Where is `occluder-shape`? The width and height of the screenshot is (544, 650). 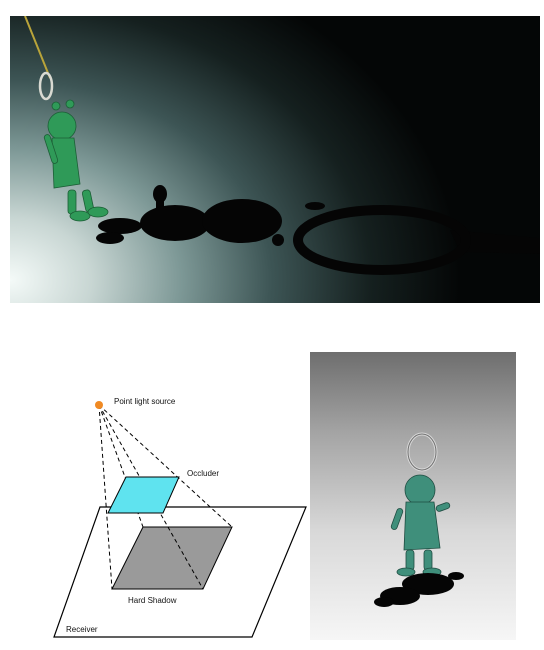
occluder-shape is located at coordinates (143, 495).